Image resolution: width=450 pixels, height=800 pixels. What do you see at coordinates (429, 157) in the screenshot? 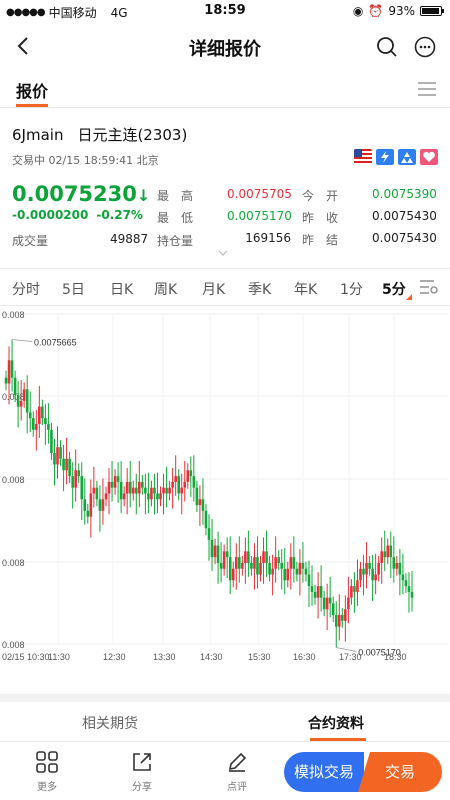
I see `favorite-icon` at bounding box center [429, 157].